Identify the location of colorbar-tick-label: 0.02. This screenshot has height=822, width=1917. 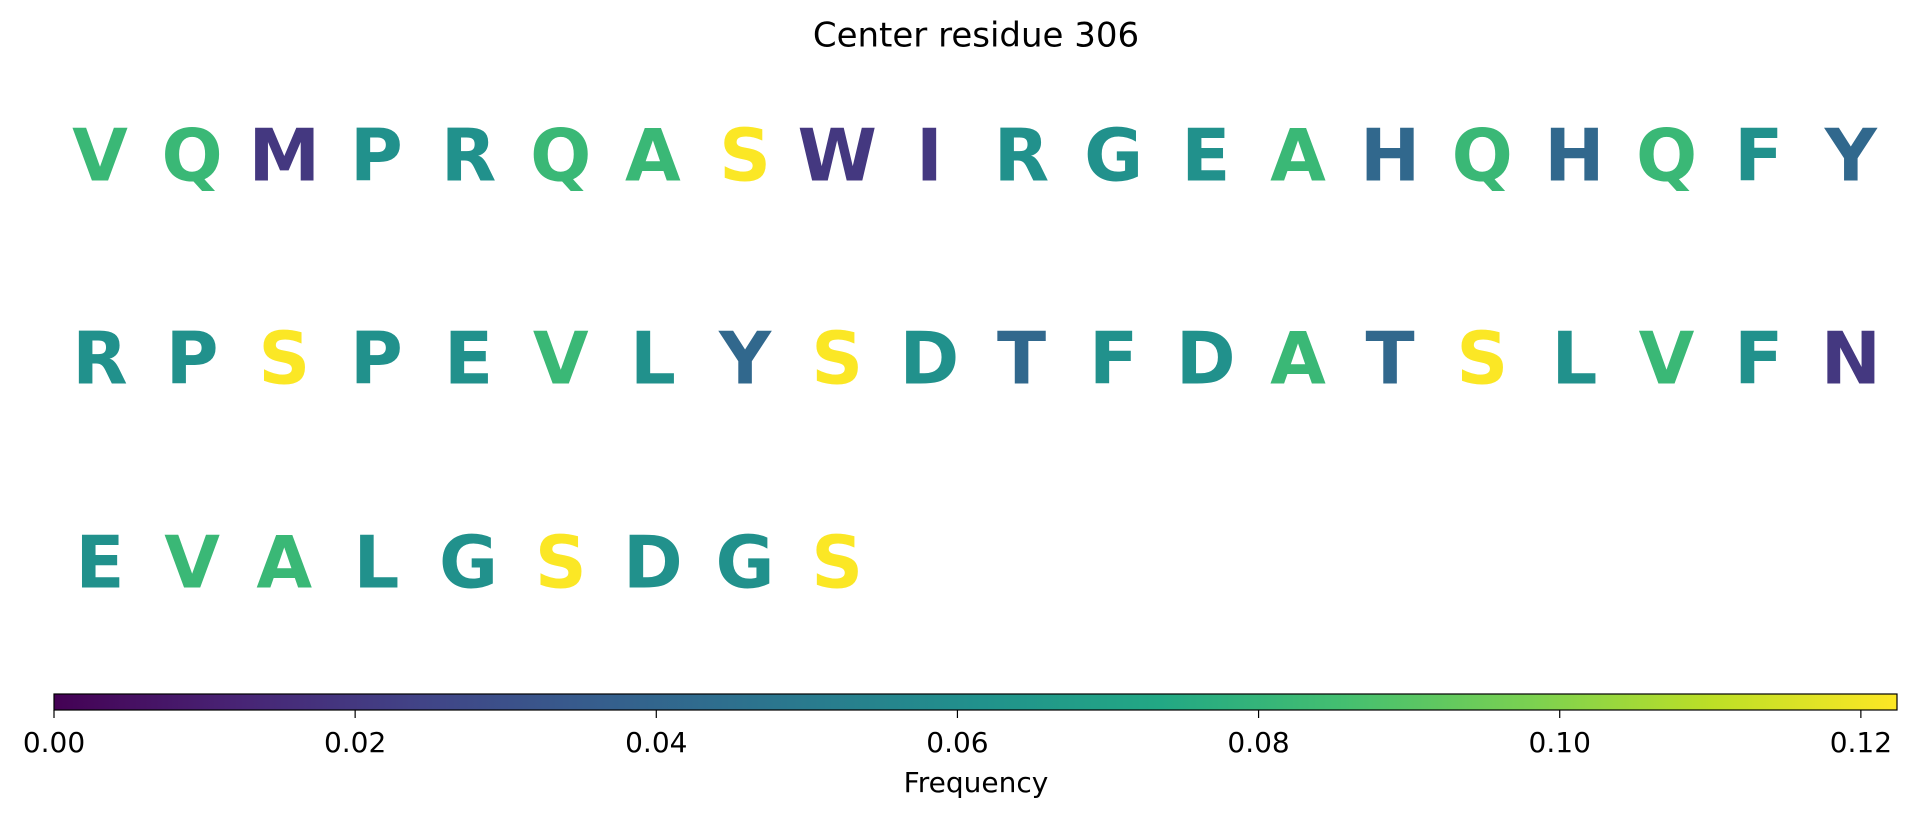
(355, 742).